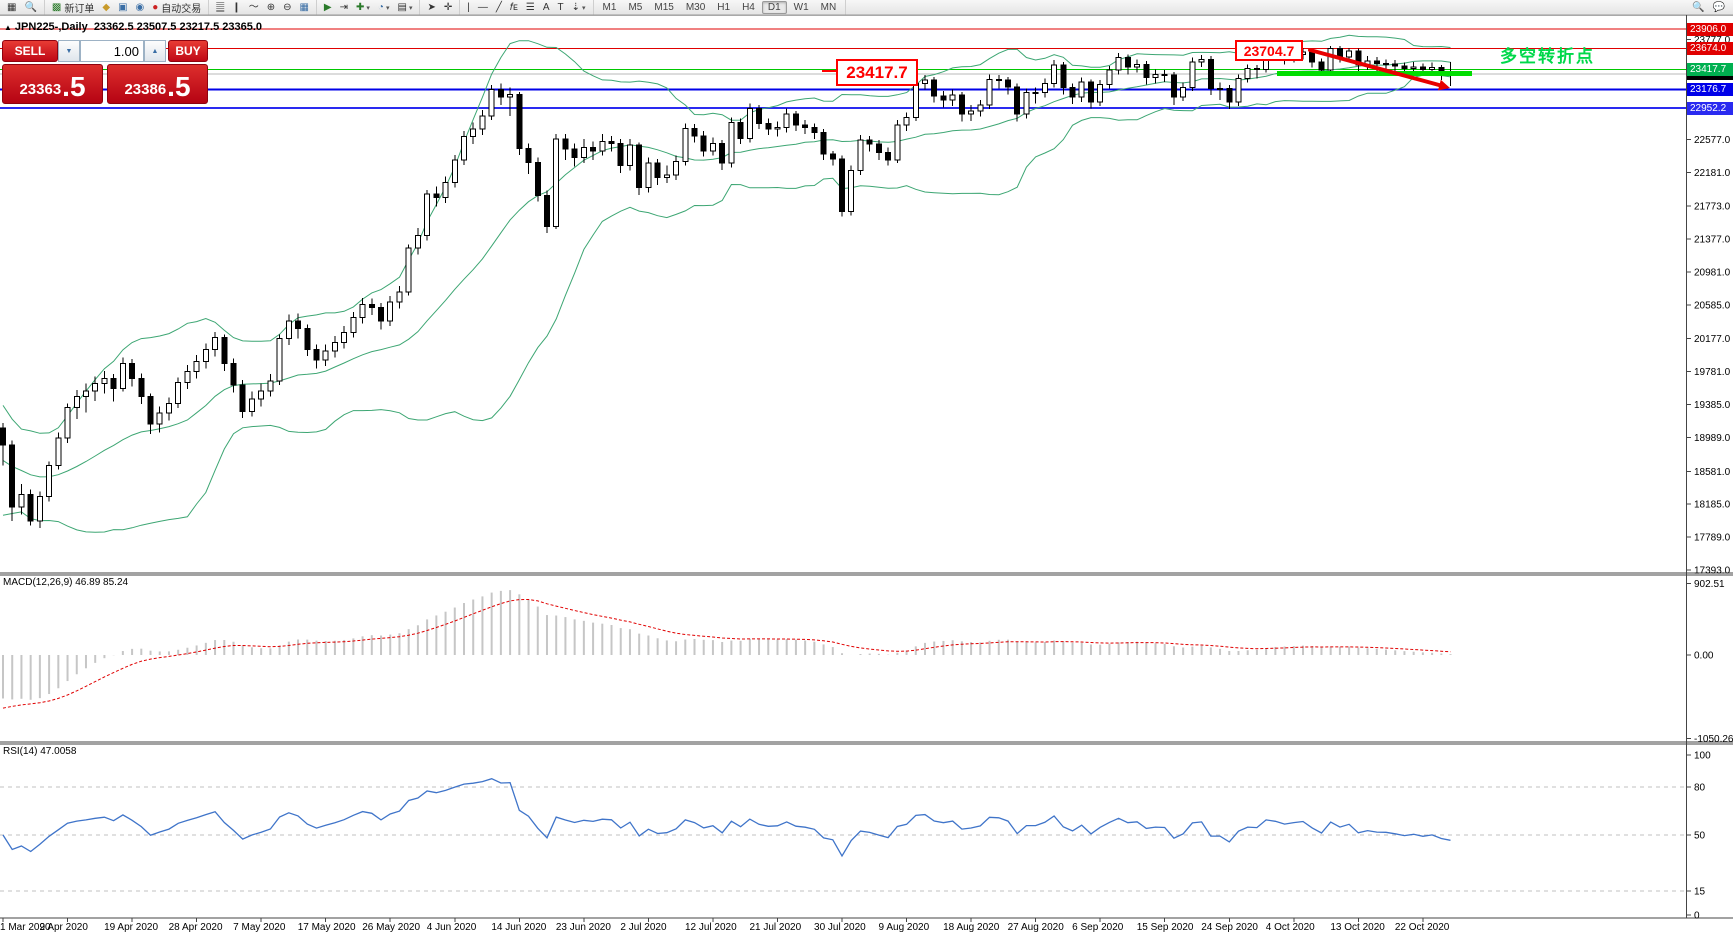 This screenshot has height=936, width=1733. I want to click on horizontal-line-icon: —, so click(482, 7).